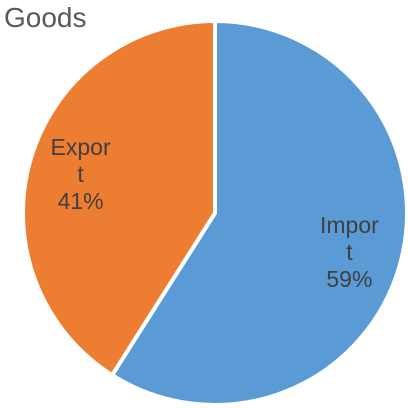 Image resolution: width=408 pixels, height=408 pixels. What do you see at coordinates (81, 147) in the screenshot?
I see `data-label-line: Expor` at bounding box center [81, 147].